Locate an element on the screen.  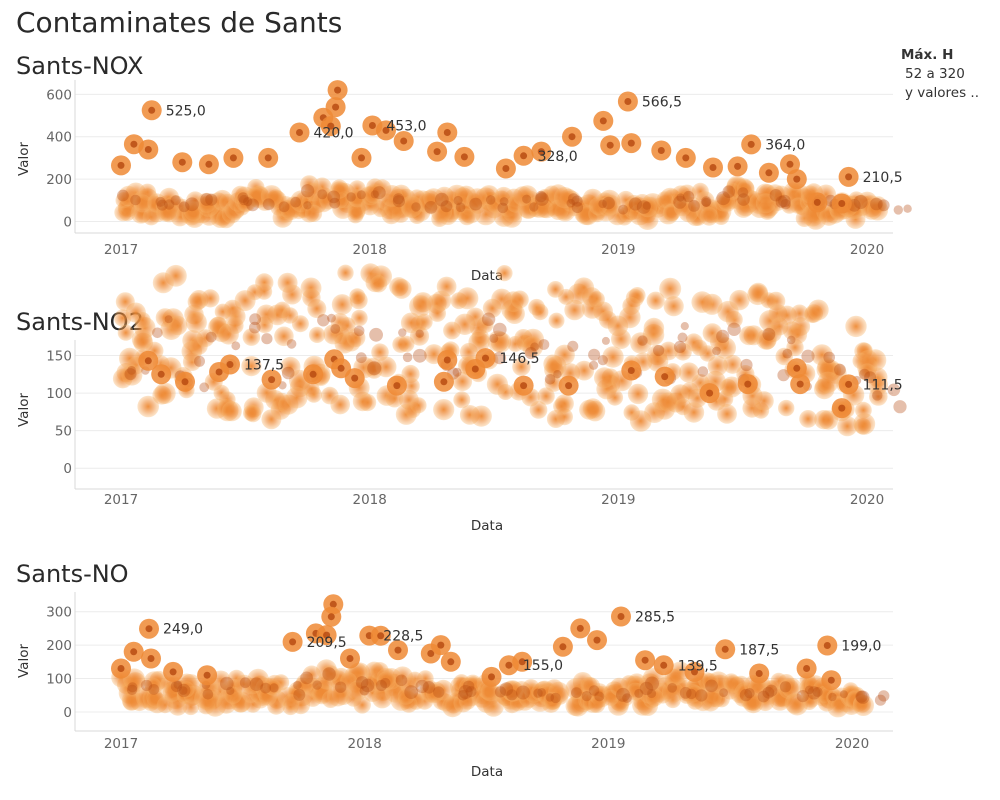
y-tick-label: 400 is located at coordinates (59, 138).